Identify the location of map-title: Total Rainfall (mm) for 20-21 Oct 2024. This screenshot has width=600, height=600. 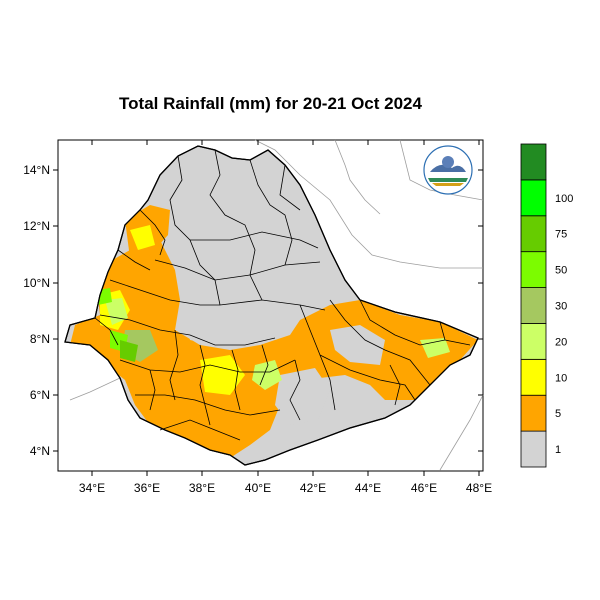
(270, 103).